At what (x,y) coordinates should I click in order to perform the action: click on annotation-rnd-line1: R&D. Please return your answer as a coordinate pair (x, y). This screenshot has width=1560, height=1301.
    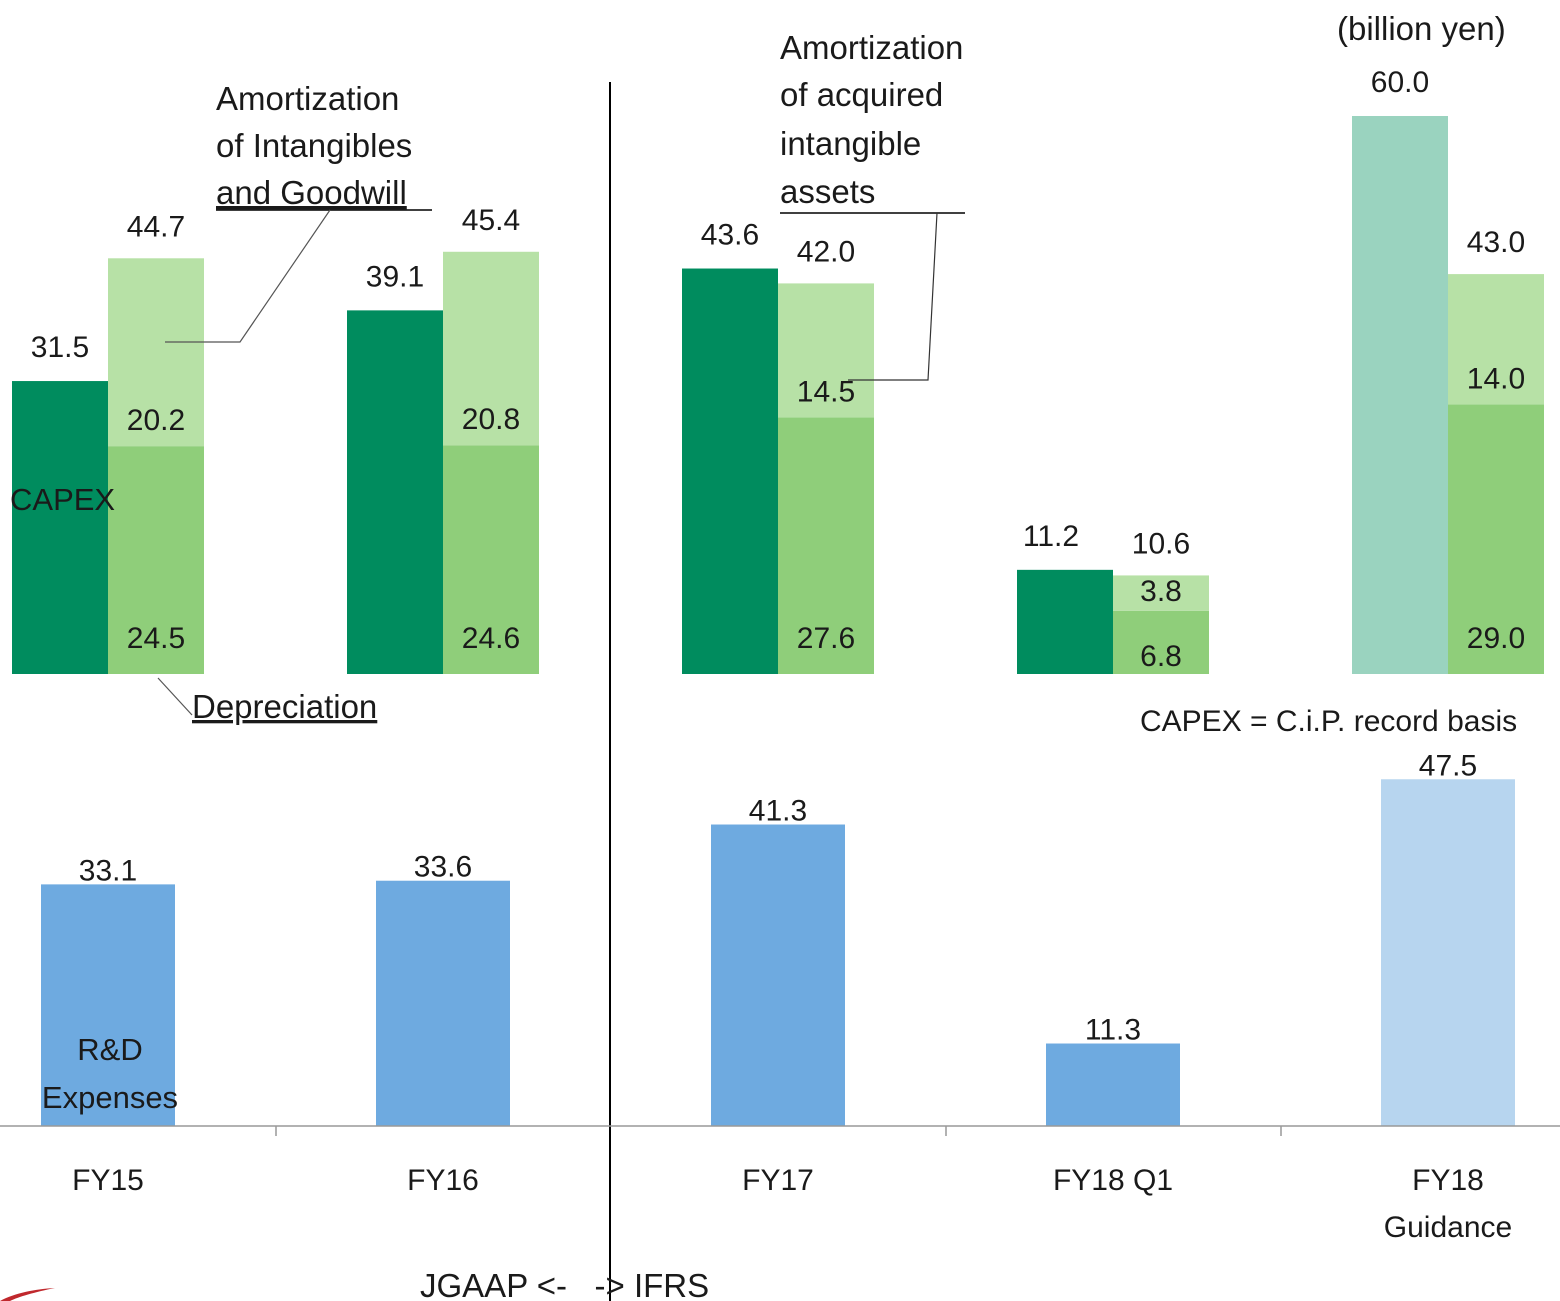
    Looking at the image, I should click on (109, 1049).